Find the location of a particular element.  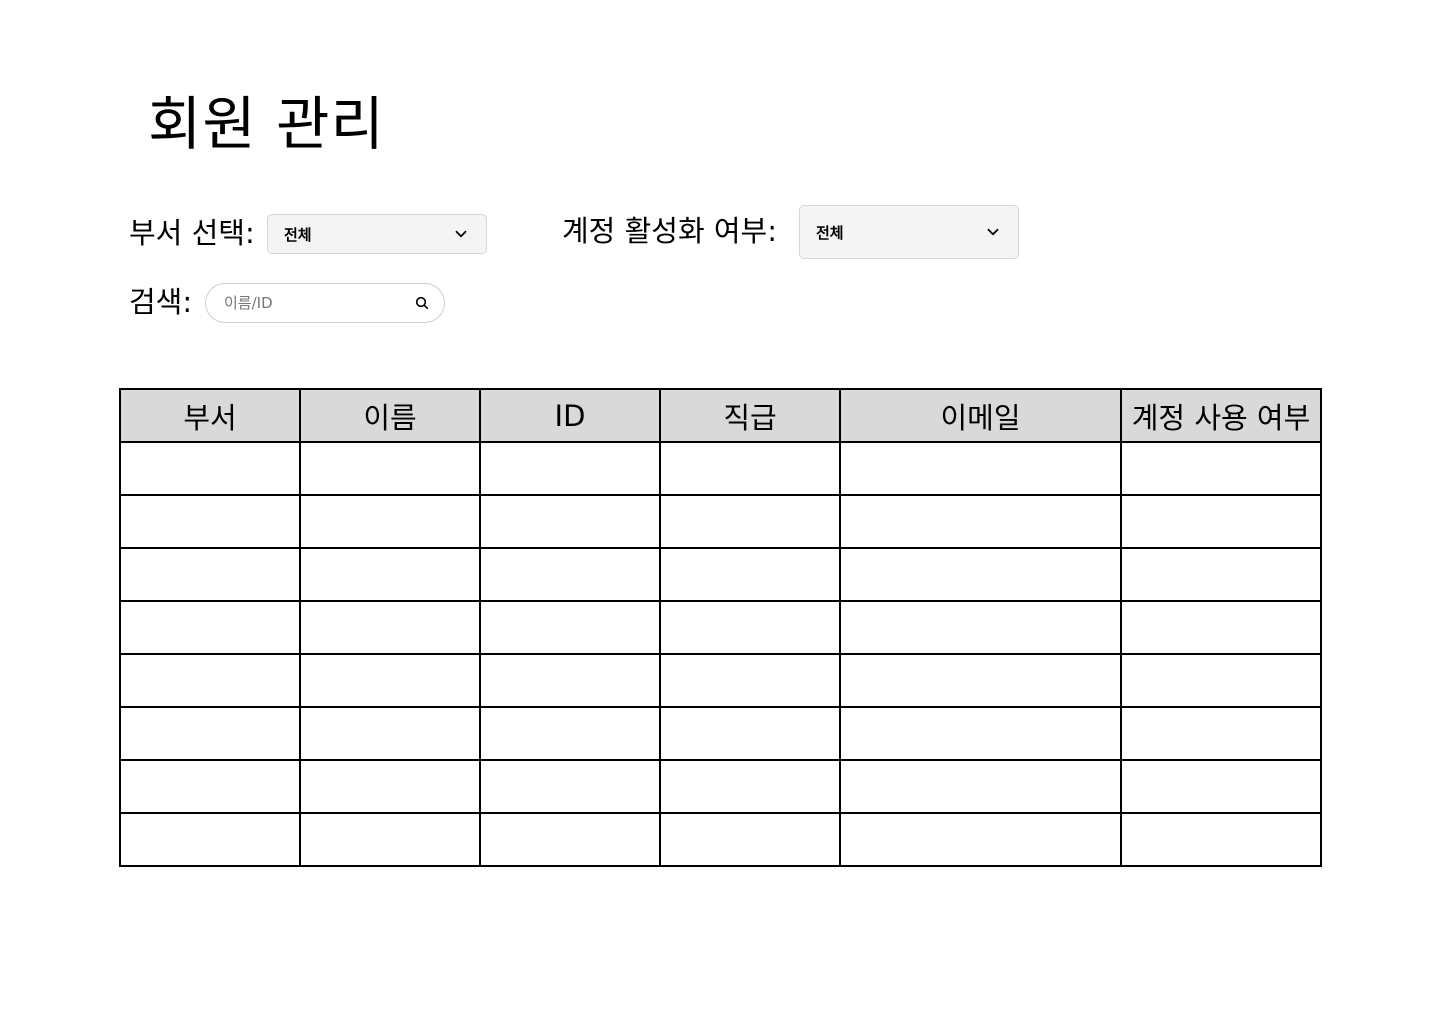

account-status-label: 계정 활성화 여부: is located at coordinates (669, 231).